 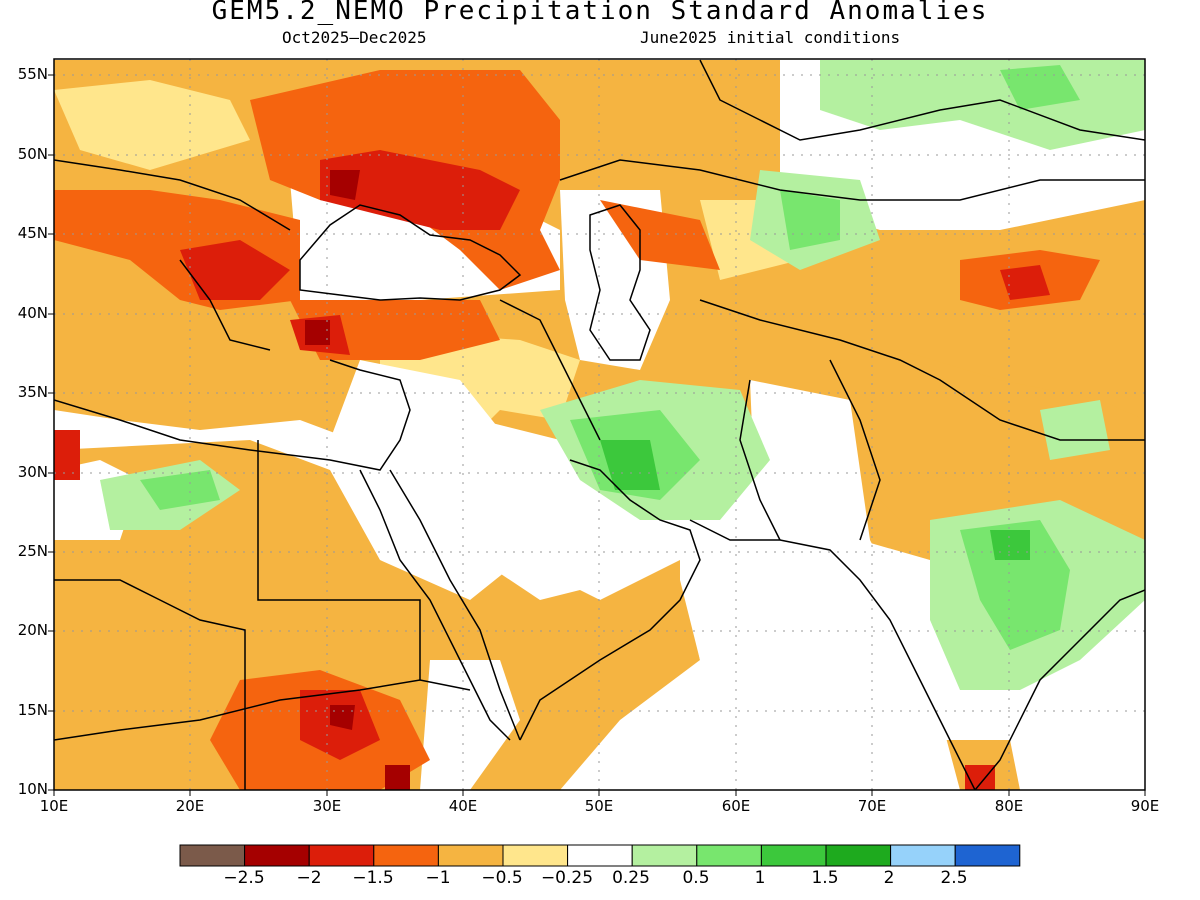 What do you see at coordinates (922, 100) in the screenshot?
I see `russia-border` at bounding box center [922, 100].